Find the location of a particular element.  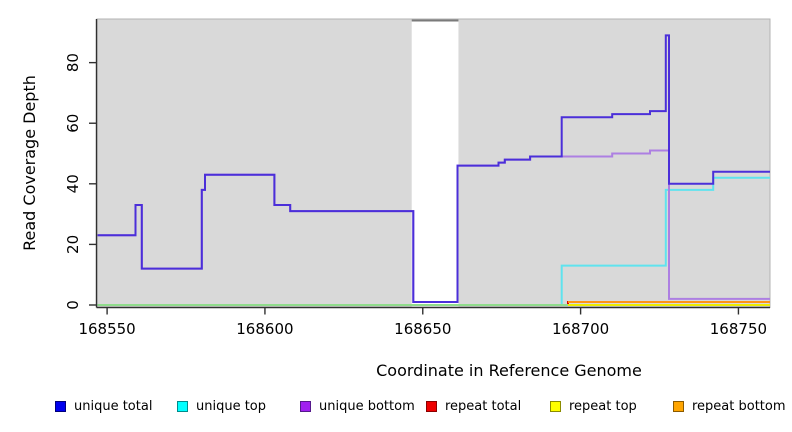

y-tick-label: 20 is located at coordinates (73, 244).